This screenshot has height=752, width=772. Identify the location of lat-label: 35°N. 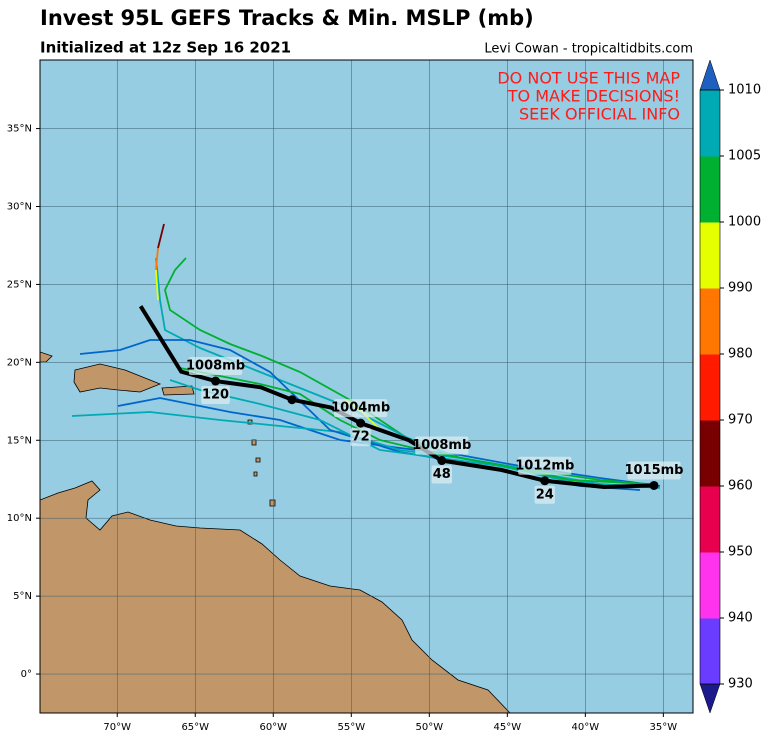
(19, 129).